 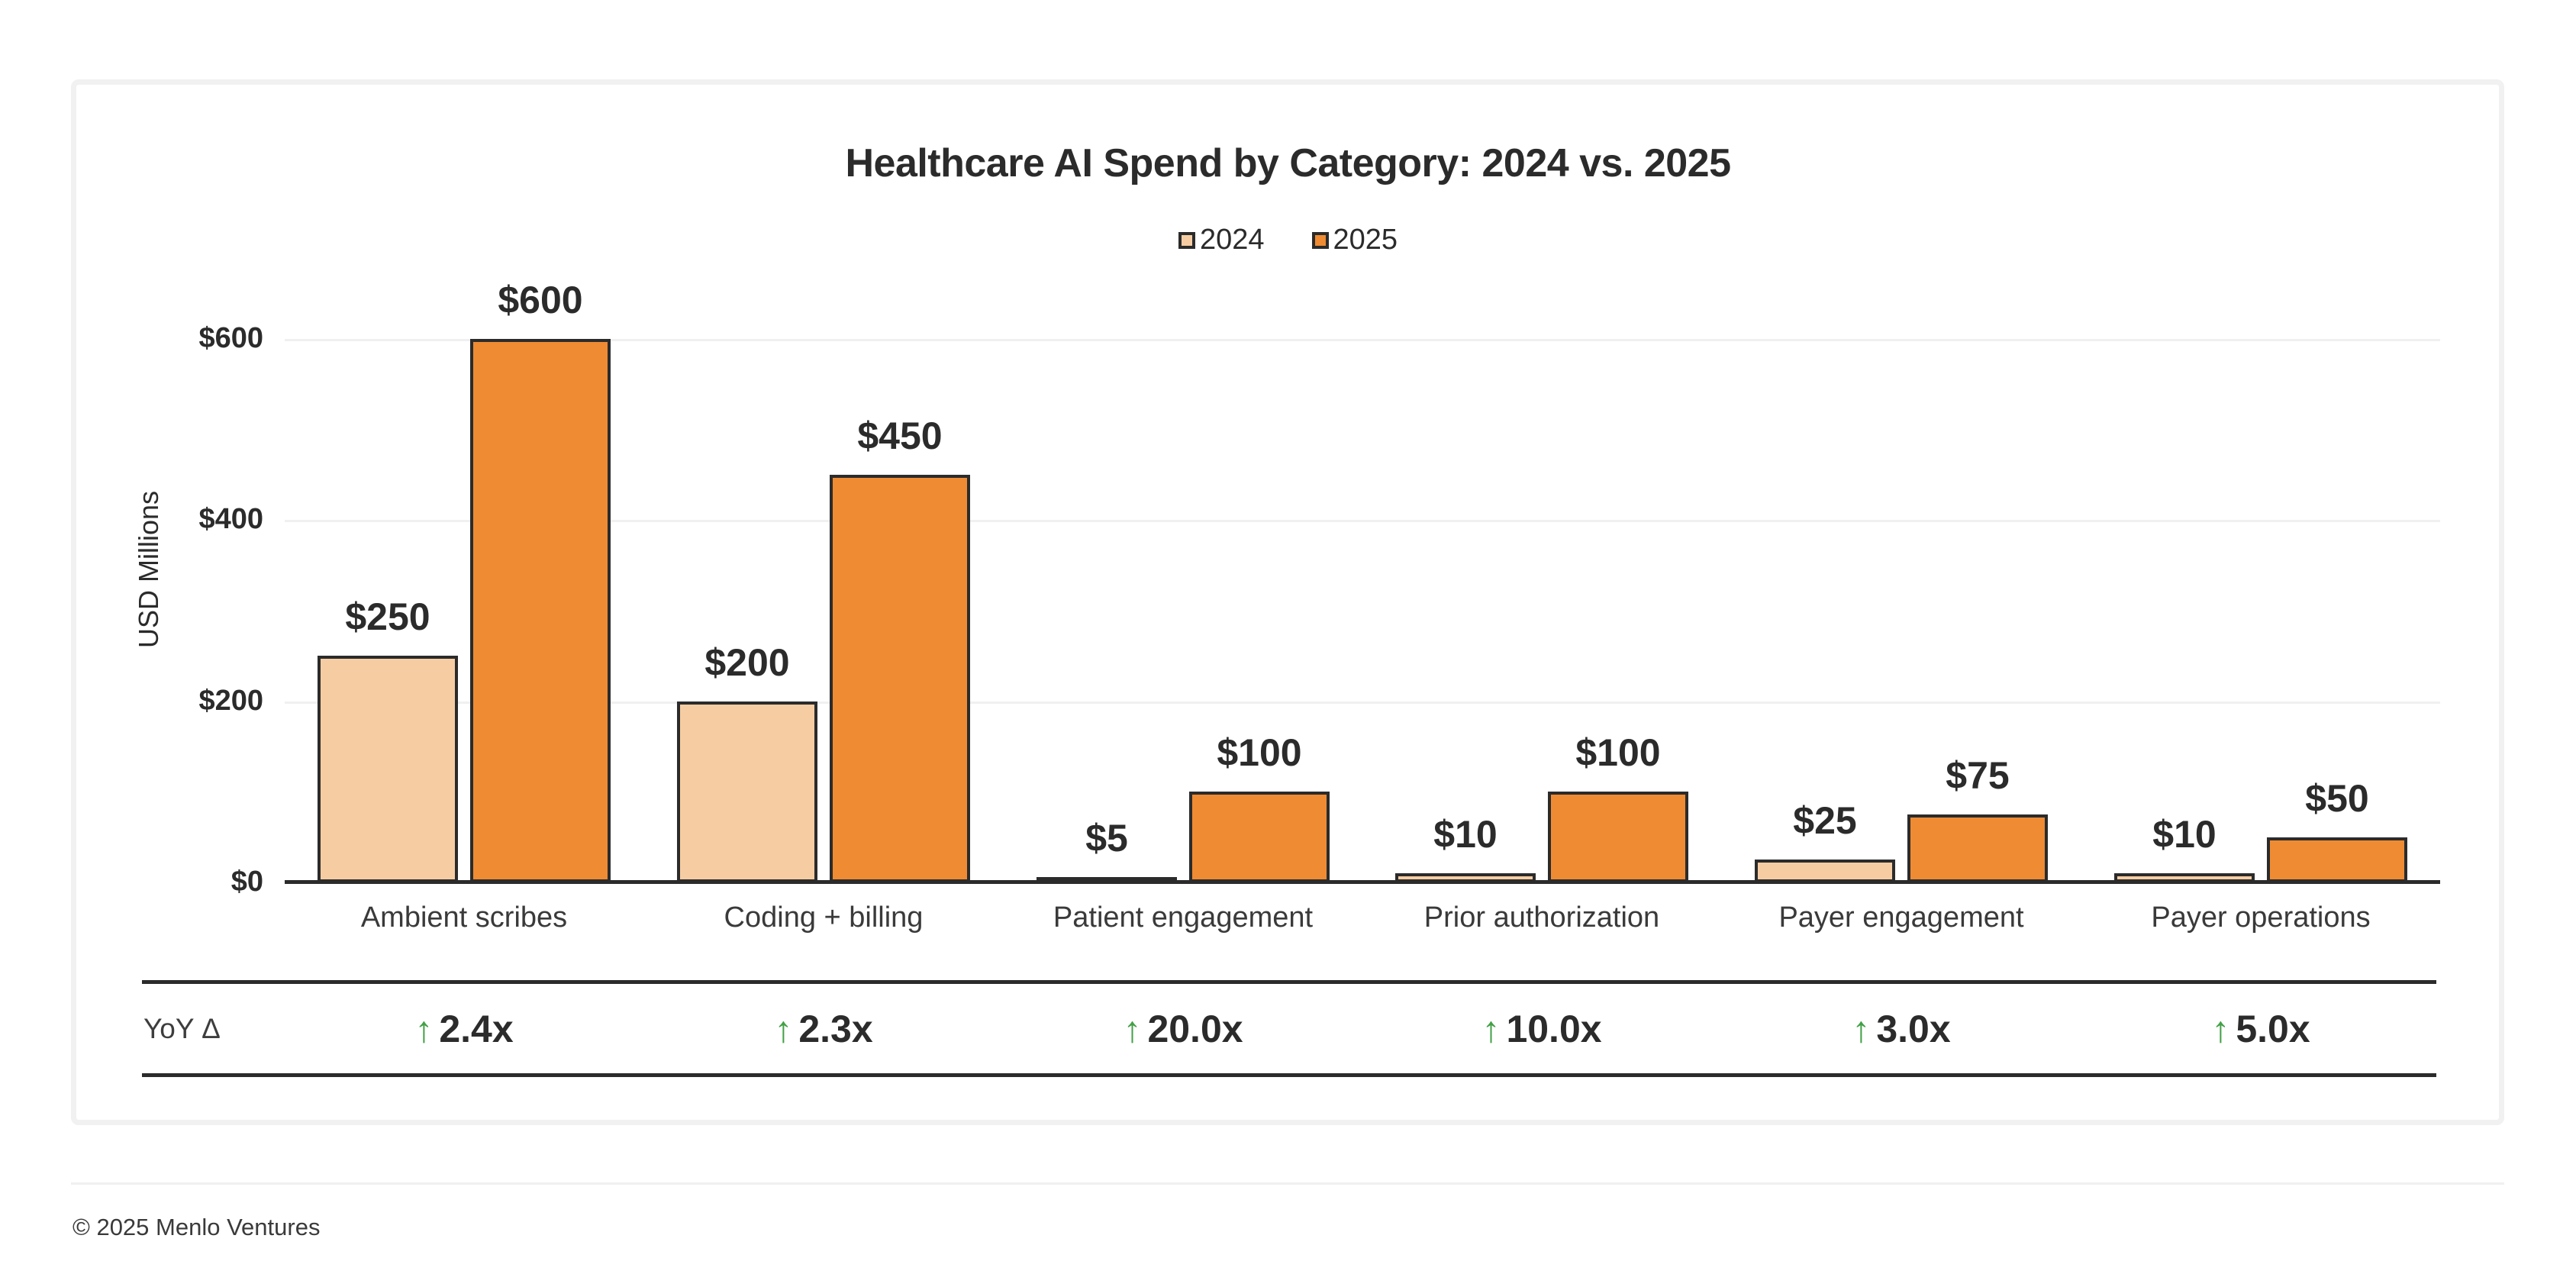 What do you see at coordinates (231, 338) in the screenshot?
I see `y-tick-label-$600: $600` at bounding box center [231, 338].